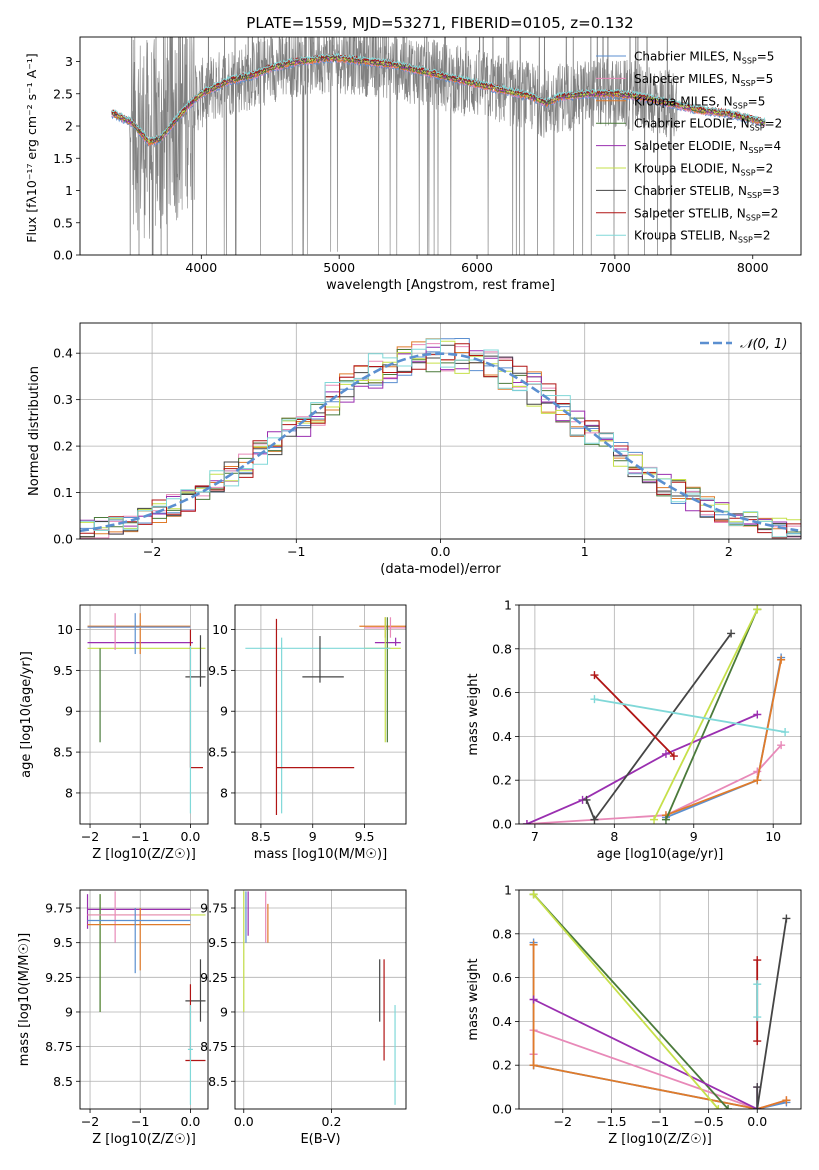  I want to click on weight_vs_age-xlabel: age [log10(age/yr)], so click(660, 854).